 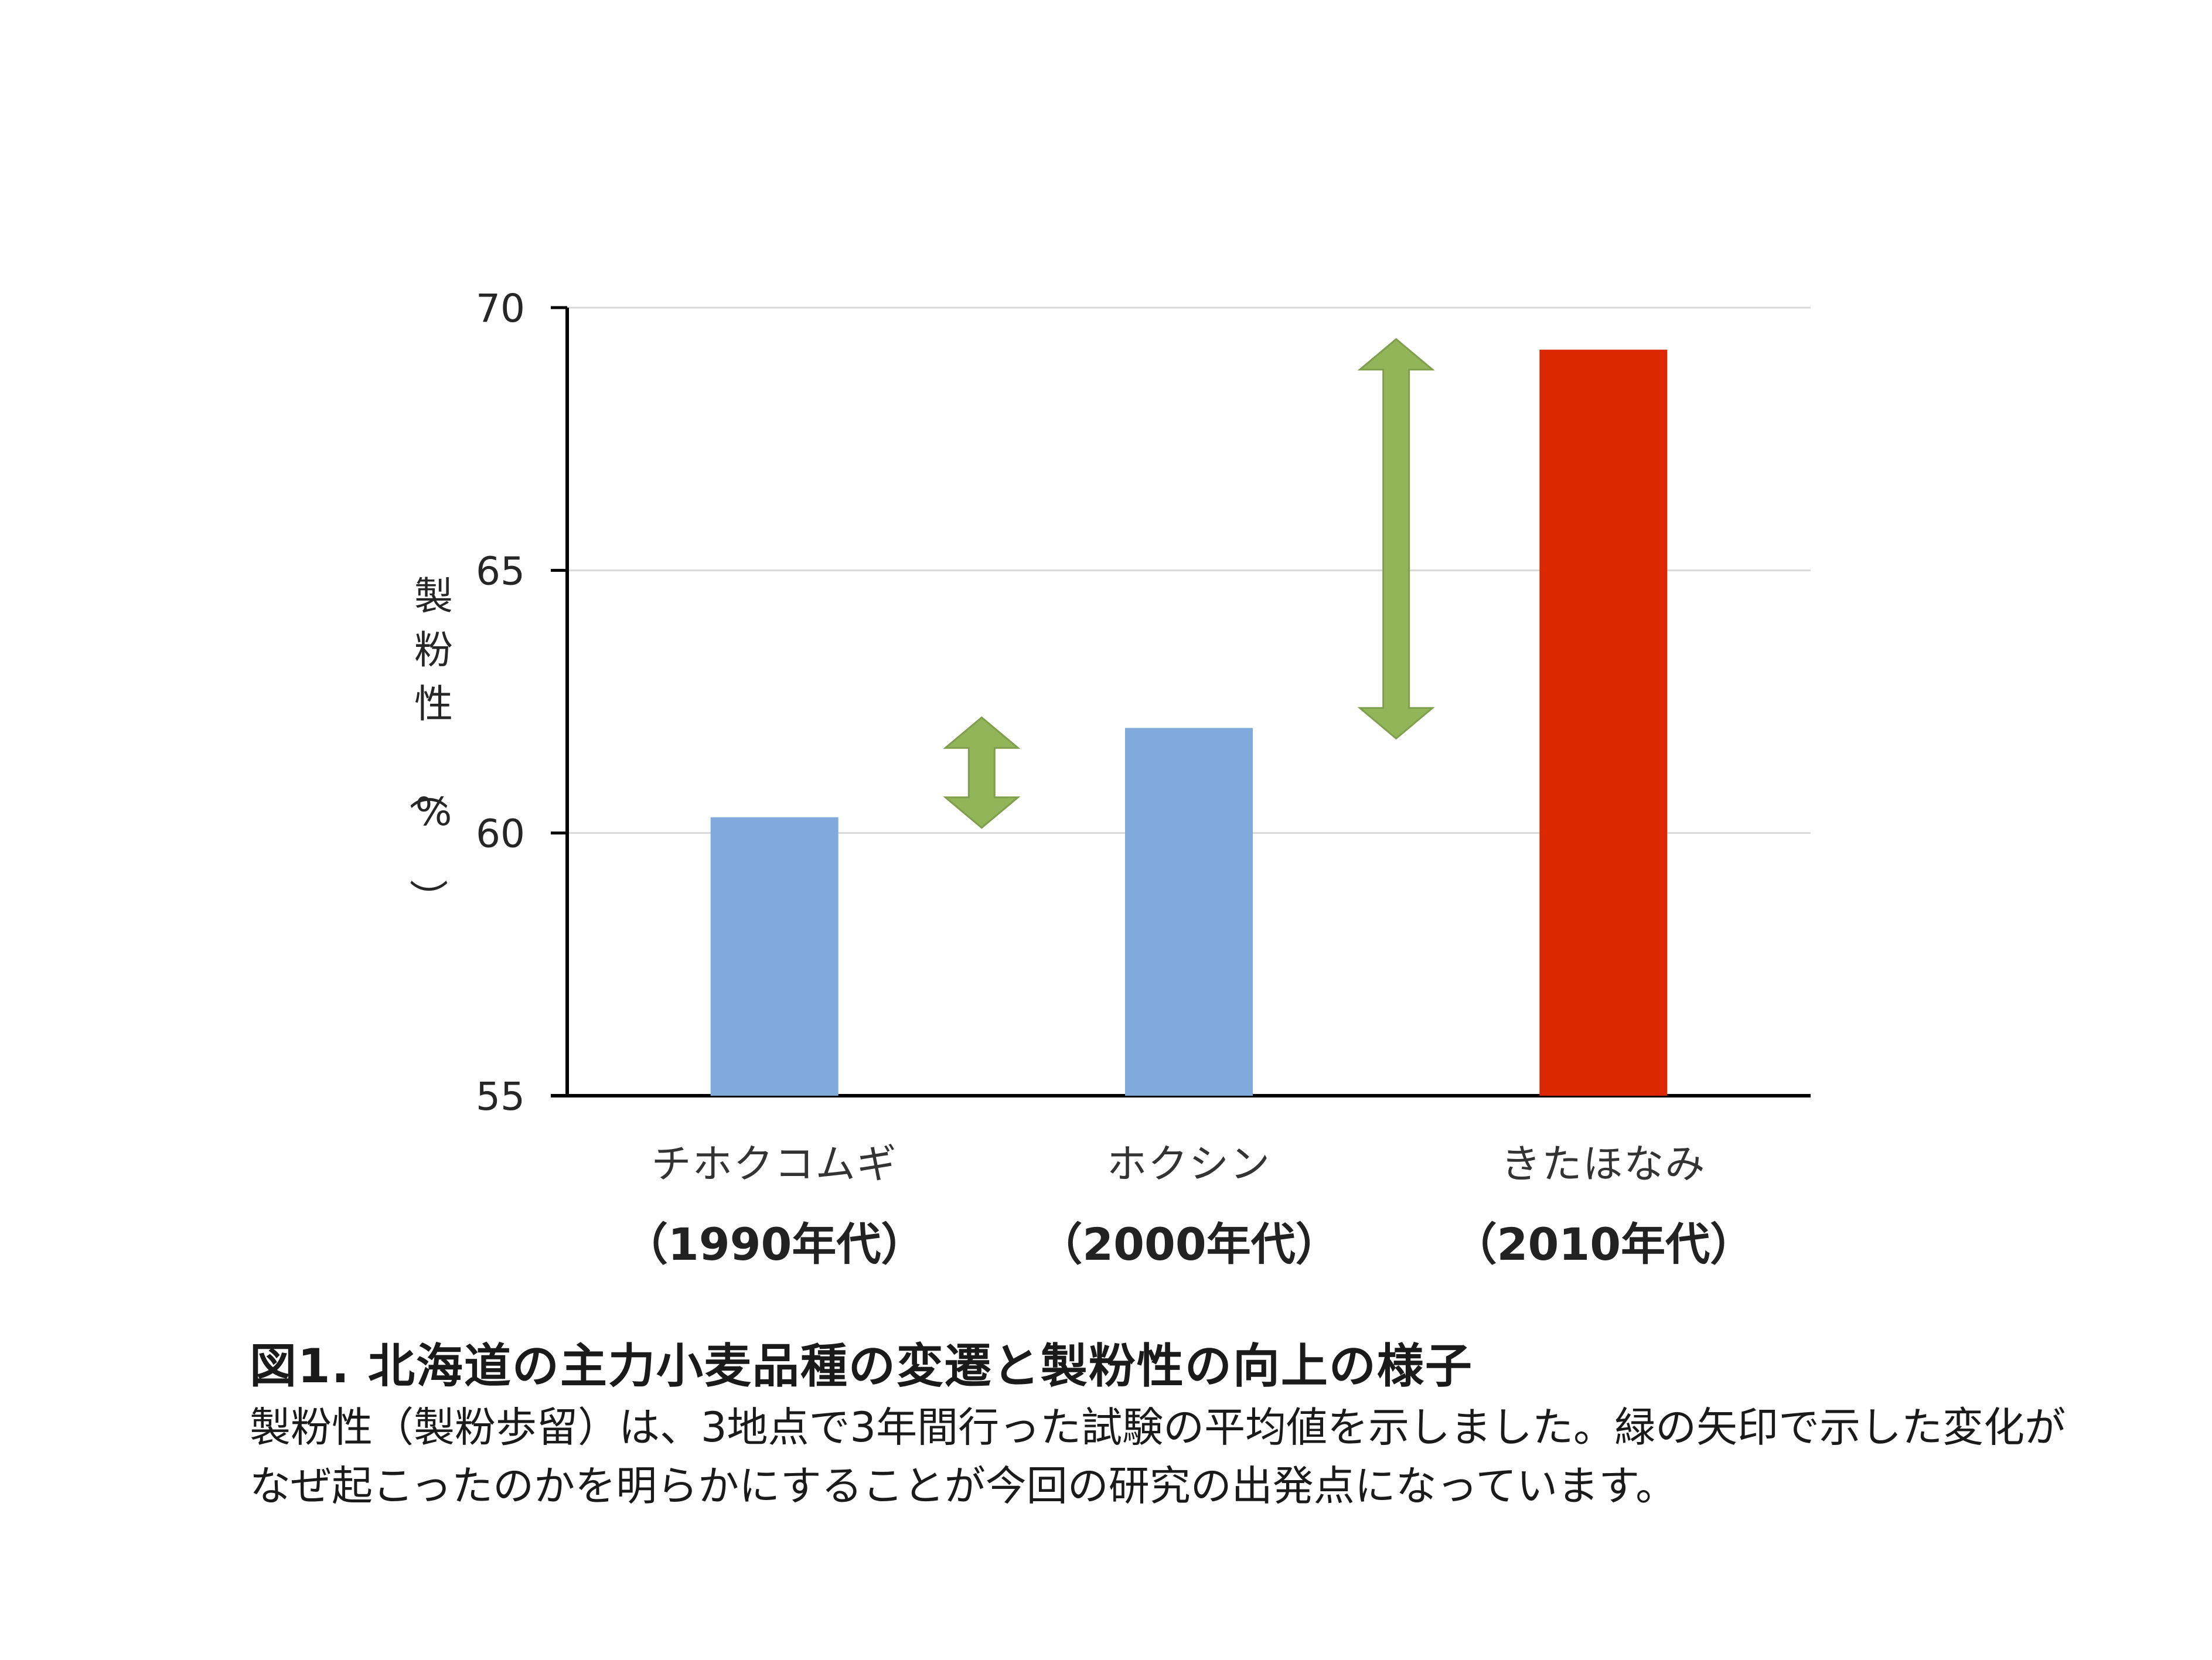 What do you see at coordinates (861, 1366) in the screenshot?
I see `caption-title: 図1. 北海道の主力小麦品種の変遷と製粉性の向上の様子` at bounding box center [861, 1366].